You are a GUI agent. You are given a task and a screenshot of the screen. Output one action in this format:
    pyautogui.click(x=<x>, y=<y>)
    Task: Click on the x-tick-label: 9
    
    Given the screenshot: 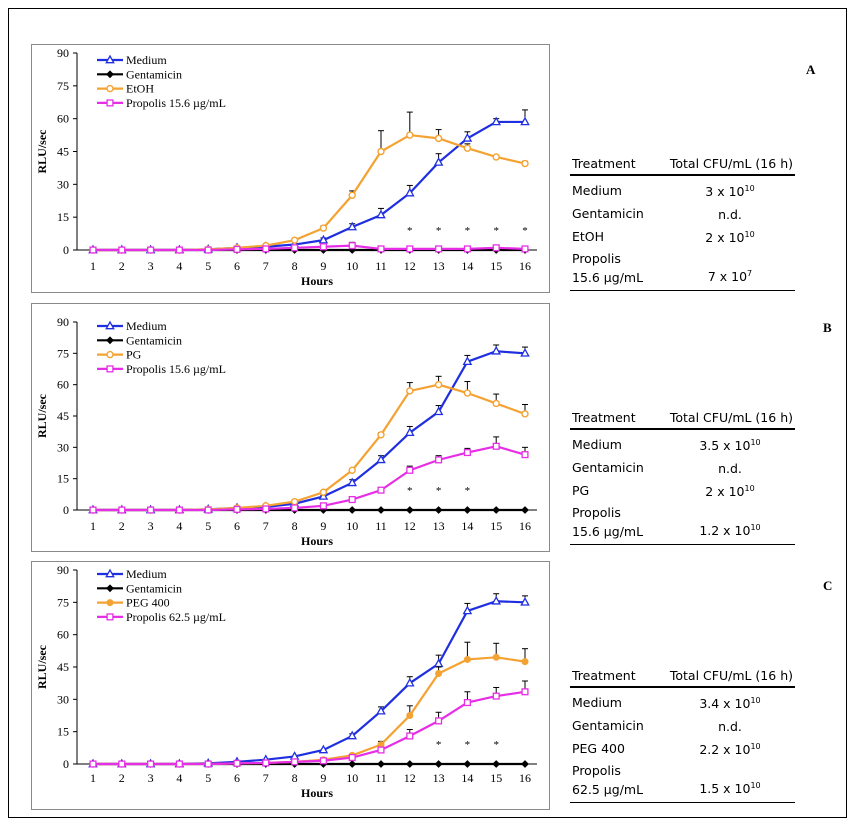 What is the action you would take?
    pyautogui.click(x=323, y=778)
    